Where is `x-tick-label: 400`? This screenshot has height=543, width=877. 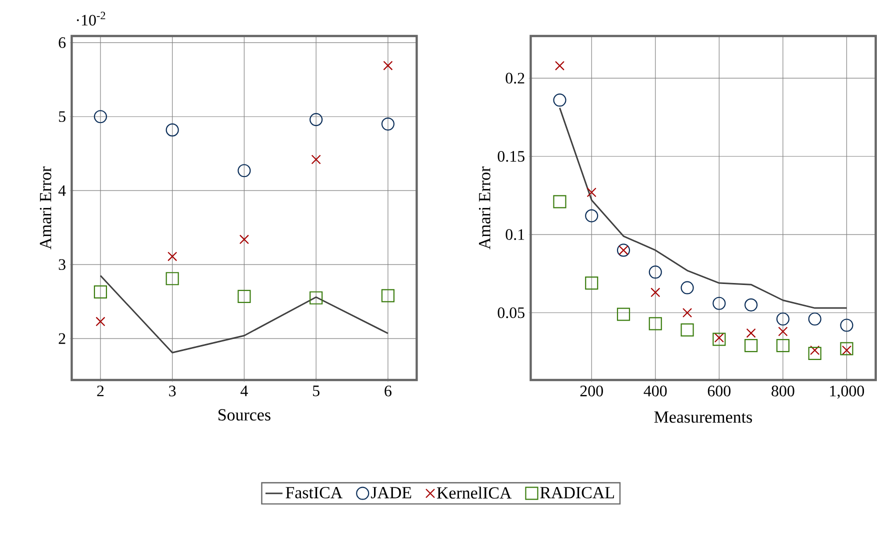 x-tick-label: 400 is located at coordinates (655, 391).